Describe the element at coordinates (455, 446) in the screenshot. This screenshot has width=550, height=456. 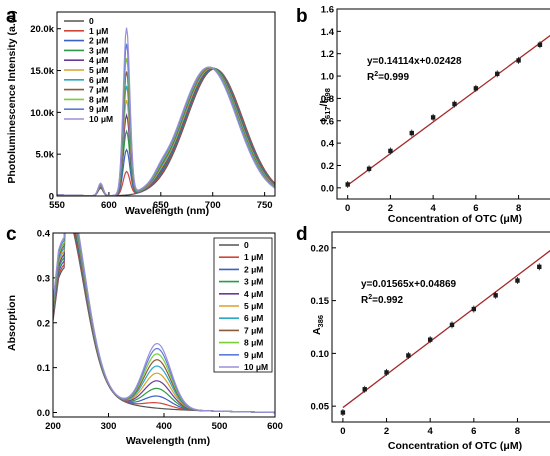
I see `x-axis-label-d: Concentration of OTC (μM)` at that location.